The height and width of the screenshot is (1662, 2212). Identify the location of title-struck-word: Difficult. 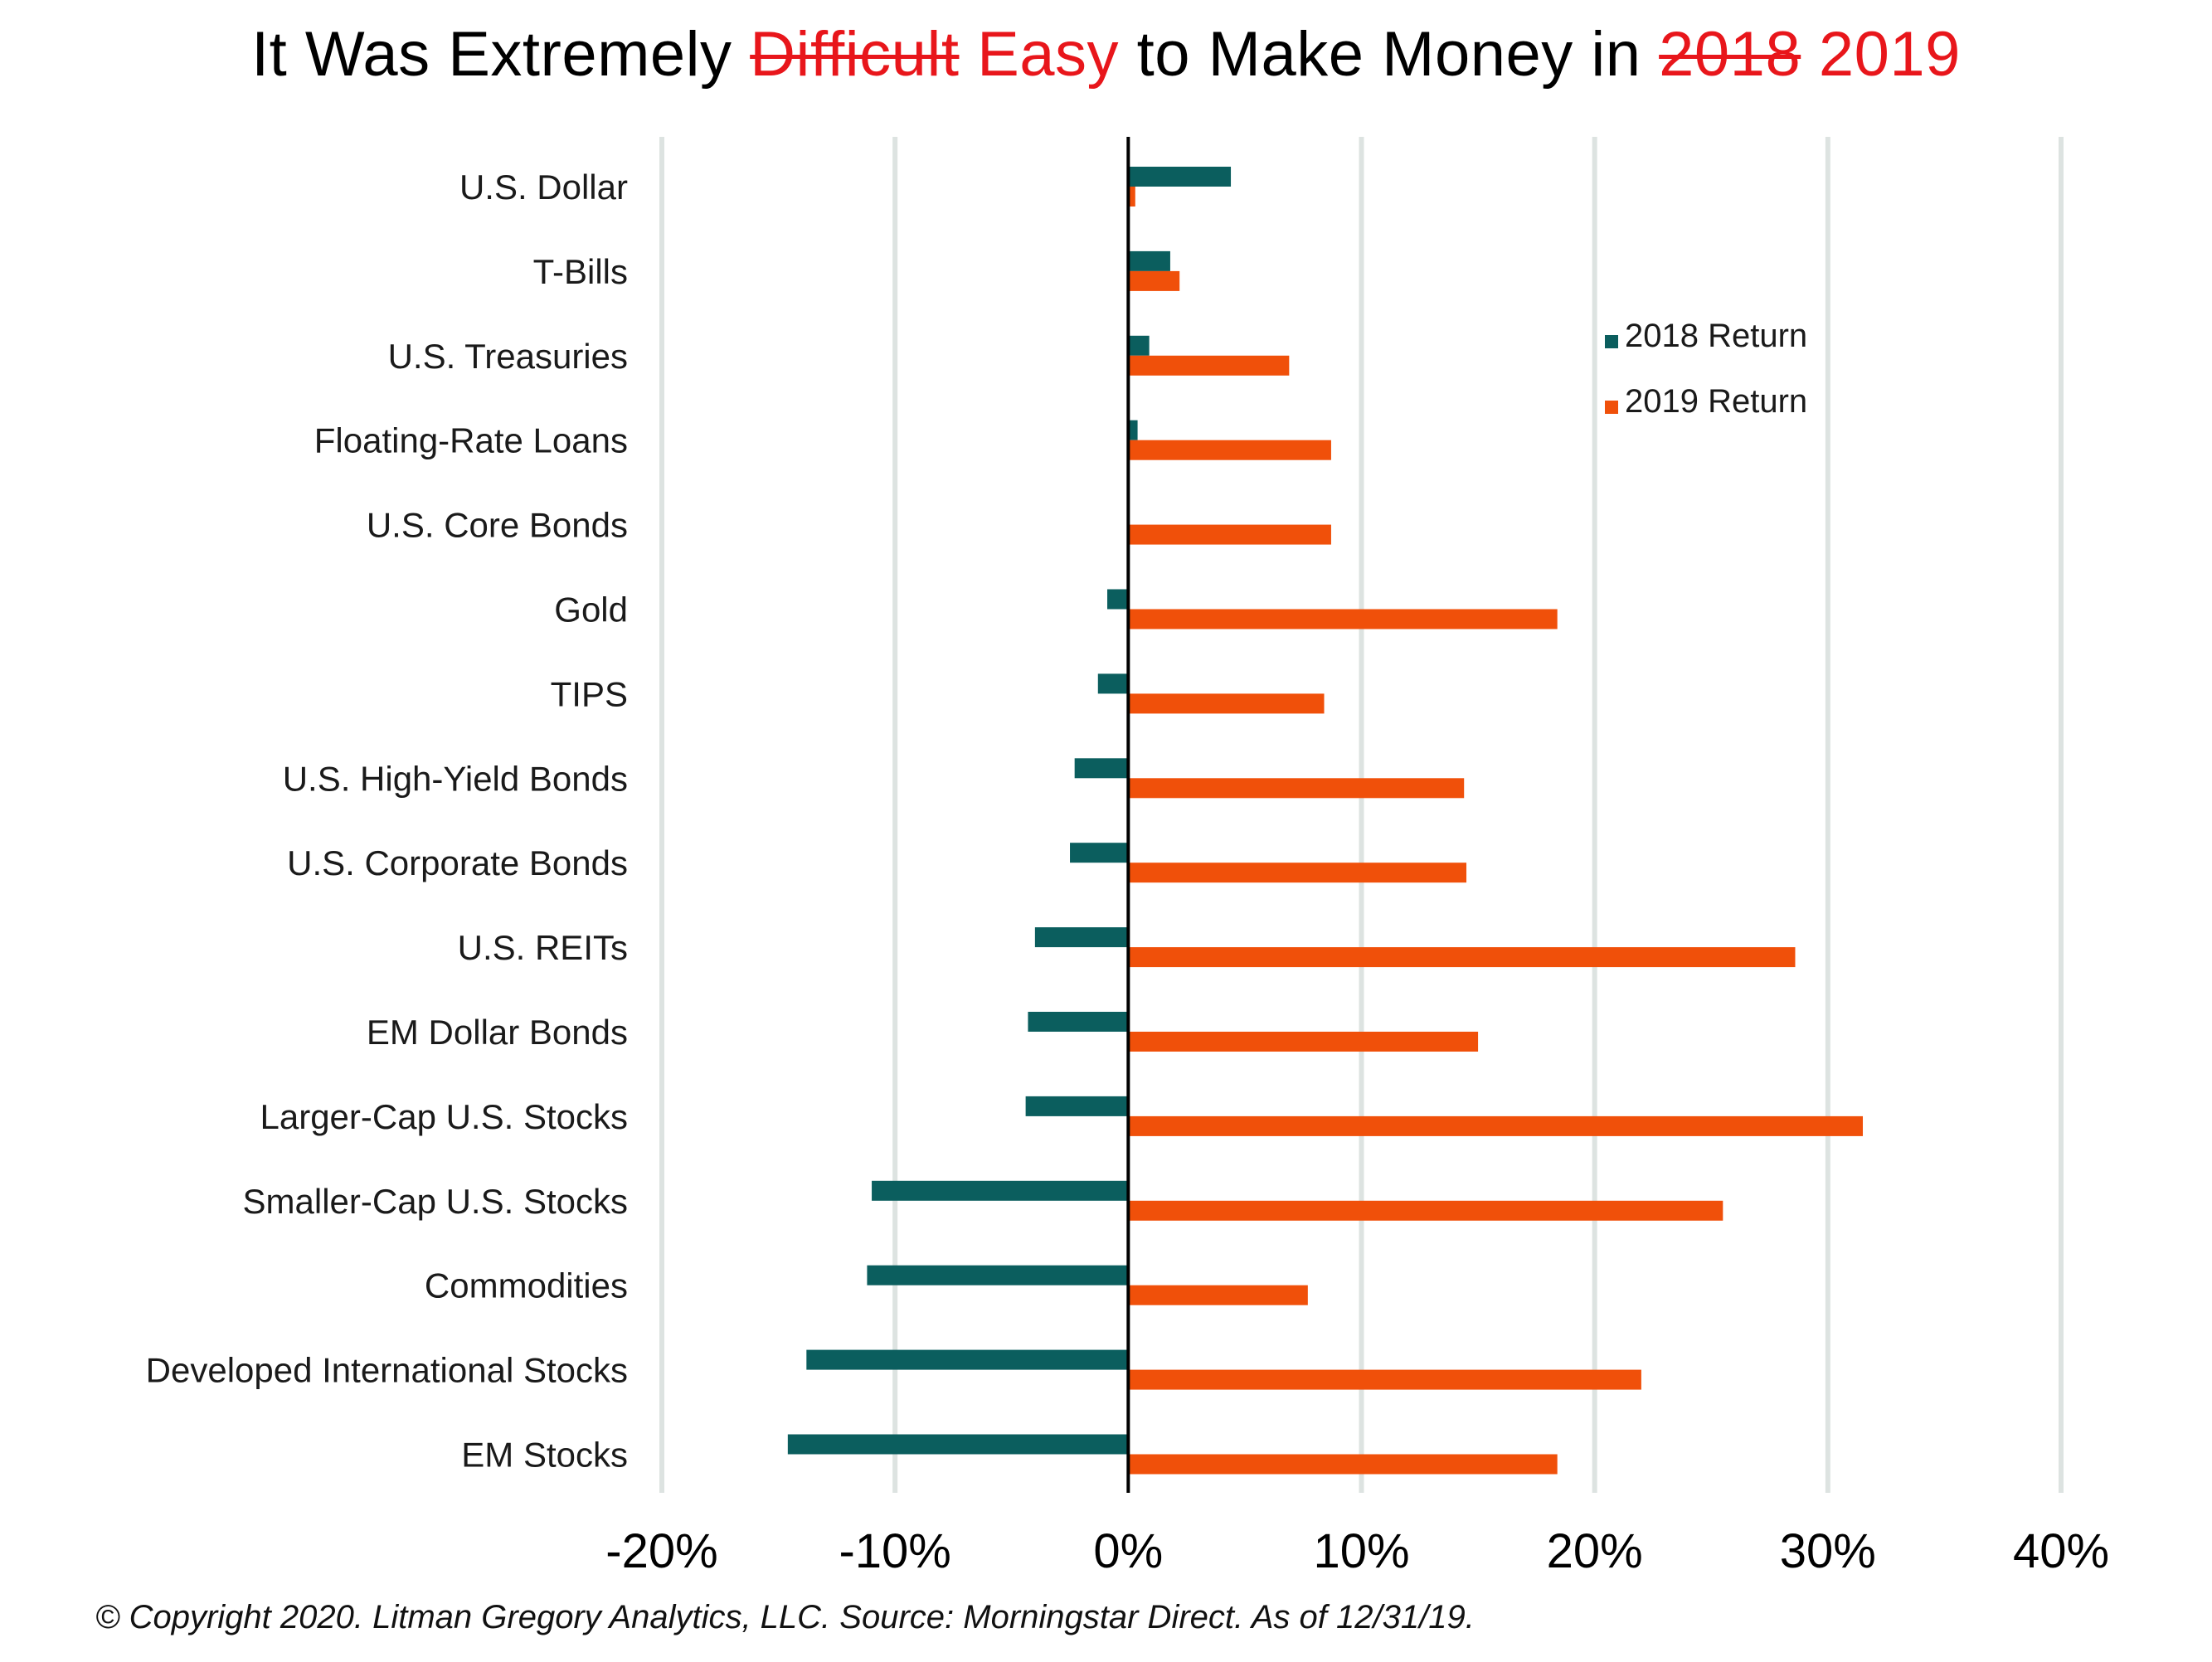
(855, 54).